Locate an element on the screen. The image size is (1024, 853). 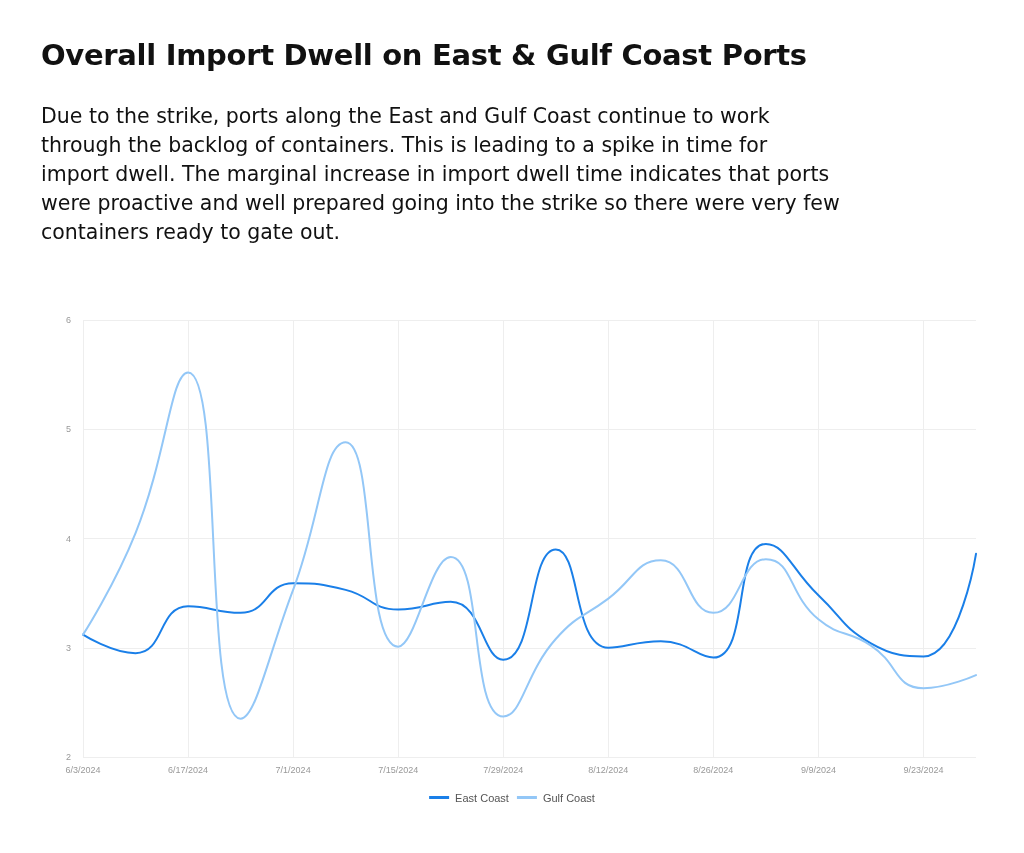
x-tick-label: 9/23/2024 is located at coordinates (923, 769).